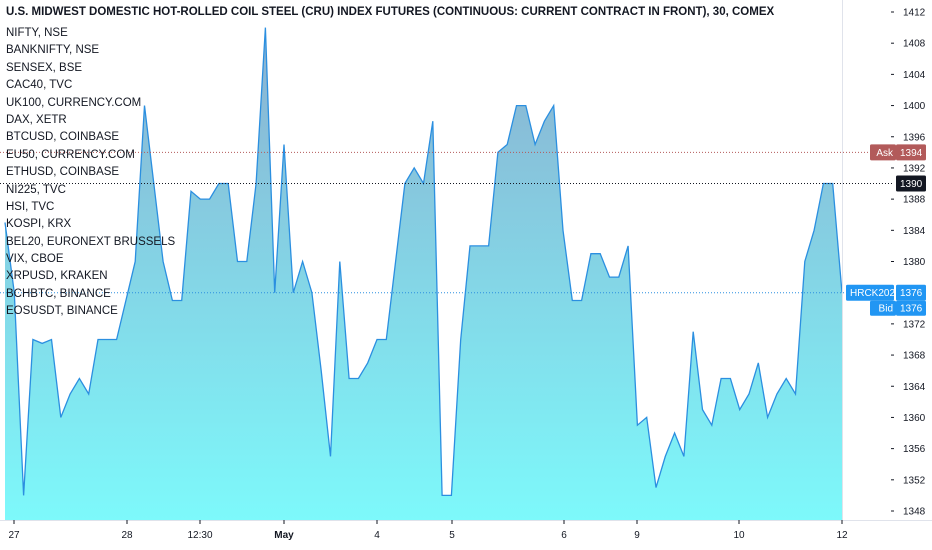  I want to click on last-price-badge-box, so click(911, 183).